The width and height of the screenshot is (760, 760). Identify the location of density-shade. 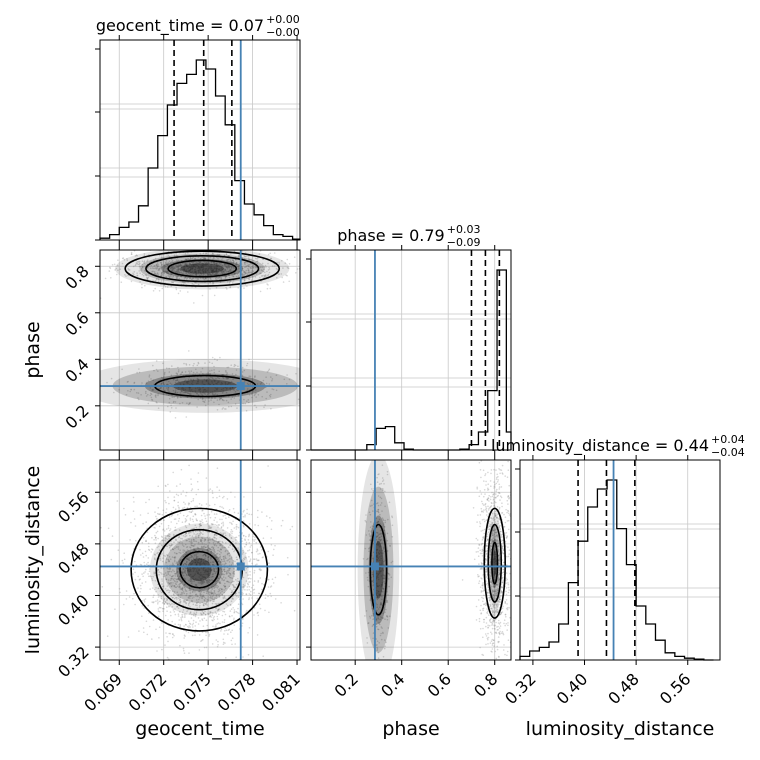
(199, 569).